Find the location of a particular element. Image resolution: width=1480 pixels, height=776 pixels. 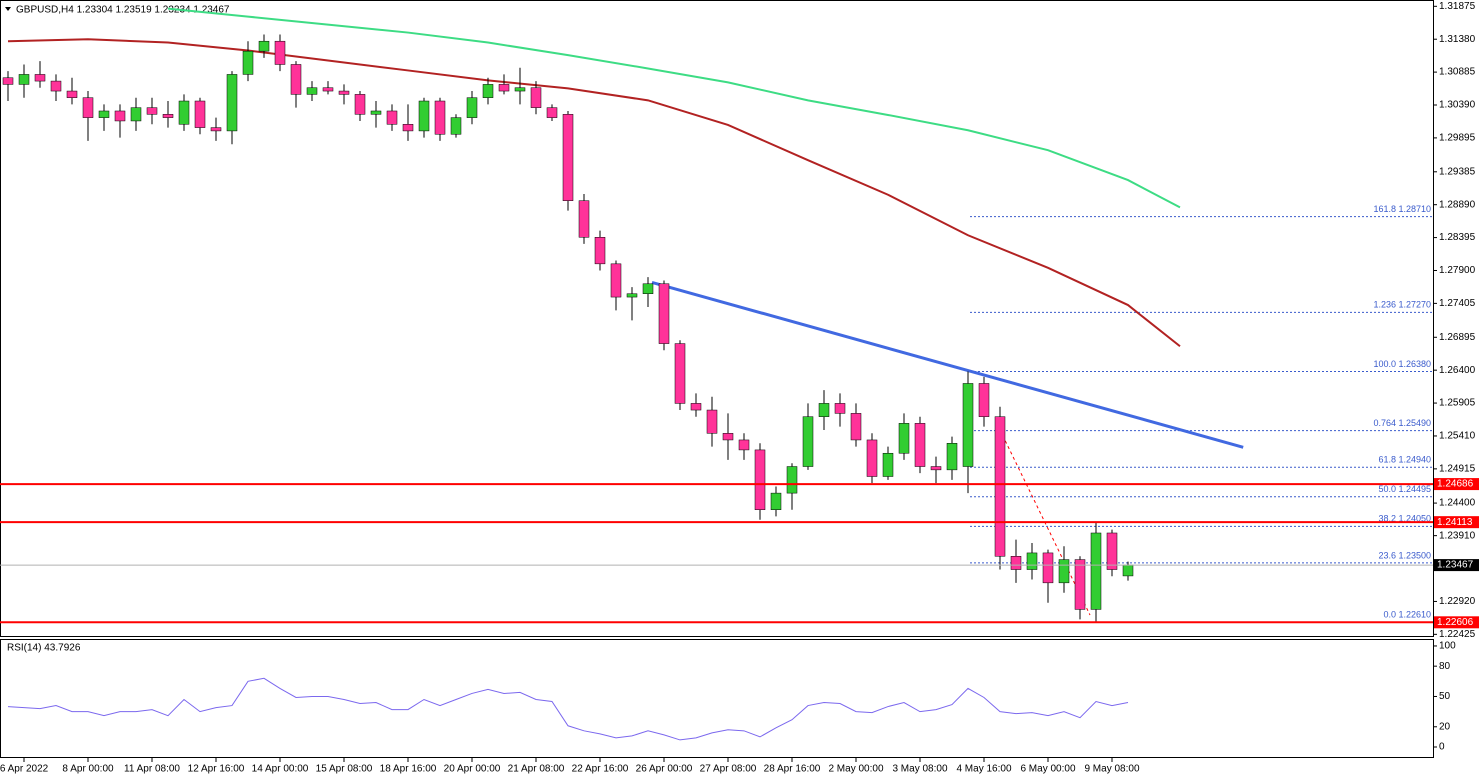

x-tick-label: 26 Apr 00:00 is located at coordinates (664, 769).